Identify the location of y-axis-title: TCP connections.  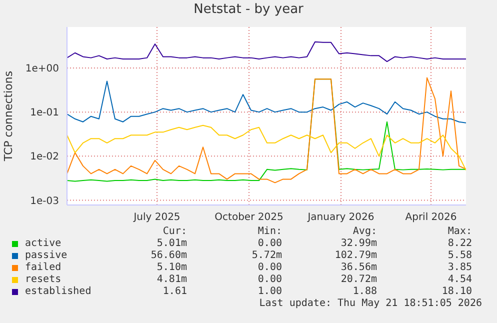
(8, 116).